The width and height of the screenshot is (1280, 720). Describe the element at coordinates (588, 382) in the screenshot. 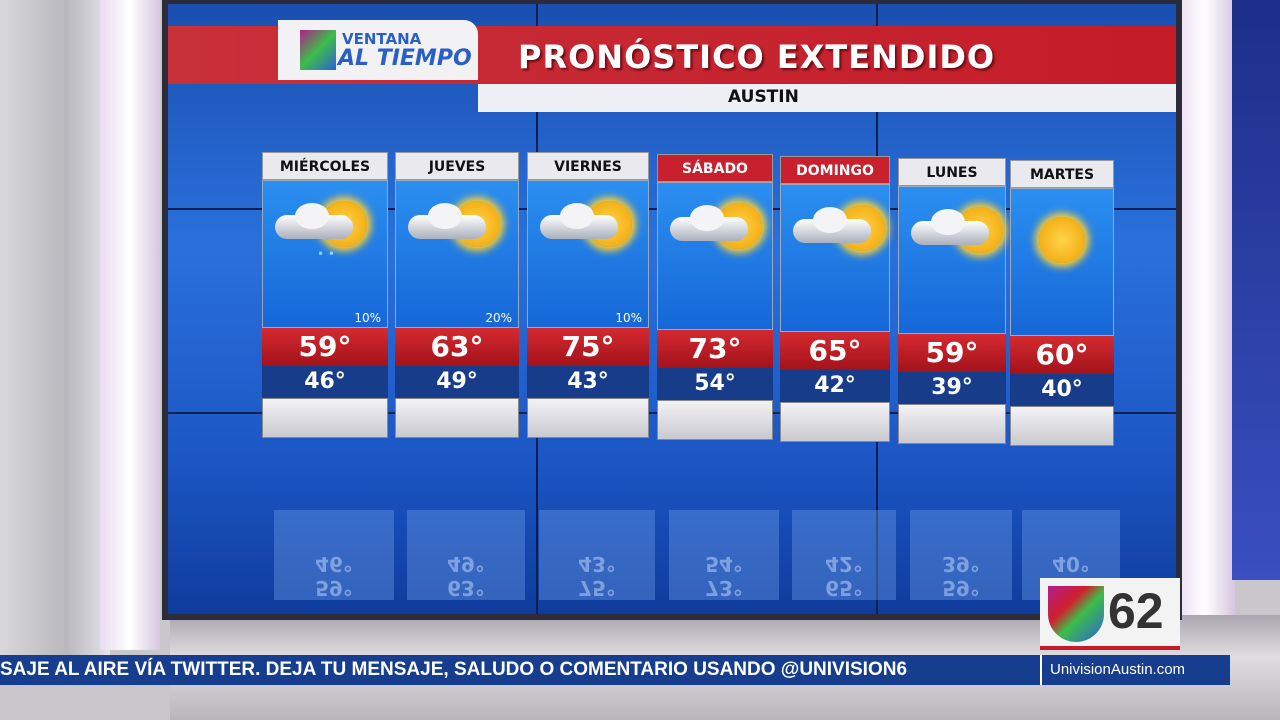

I see `low-temp: 43°` at that location.